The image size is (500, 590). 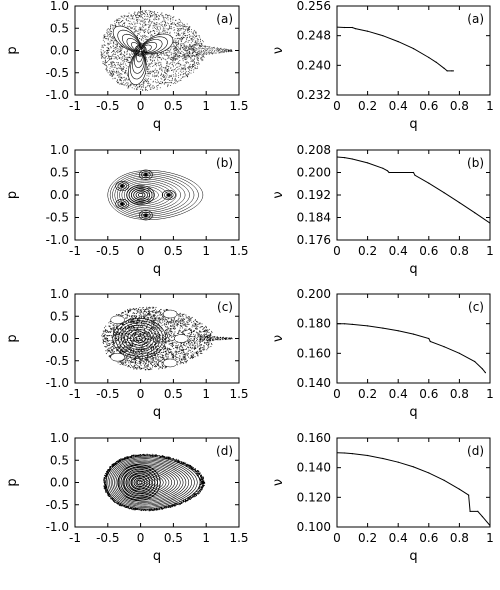 What do you see at coordinates (428, 106) in the screenshot?
I see `x-tick-label: 0.6` at bounding box center [428, 106].